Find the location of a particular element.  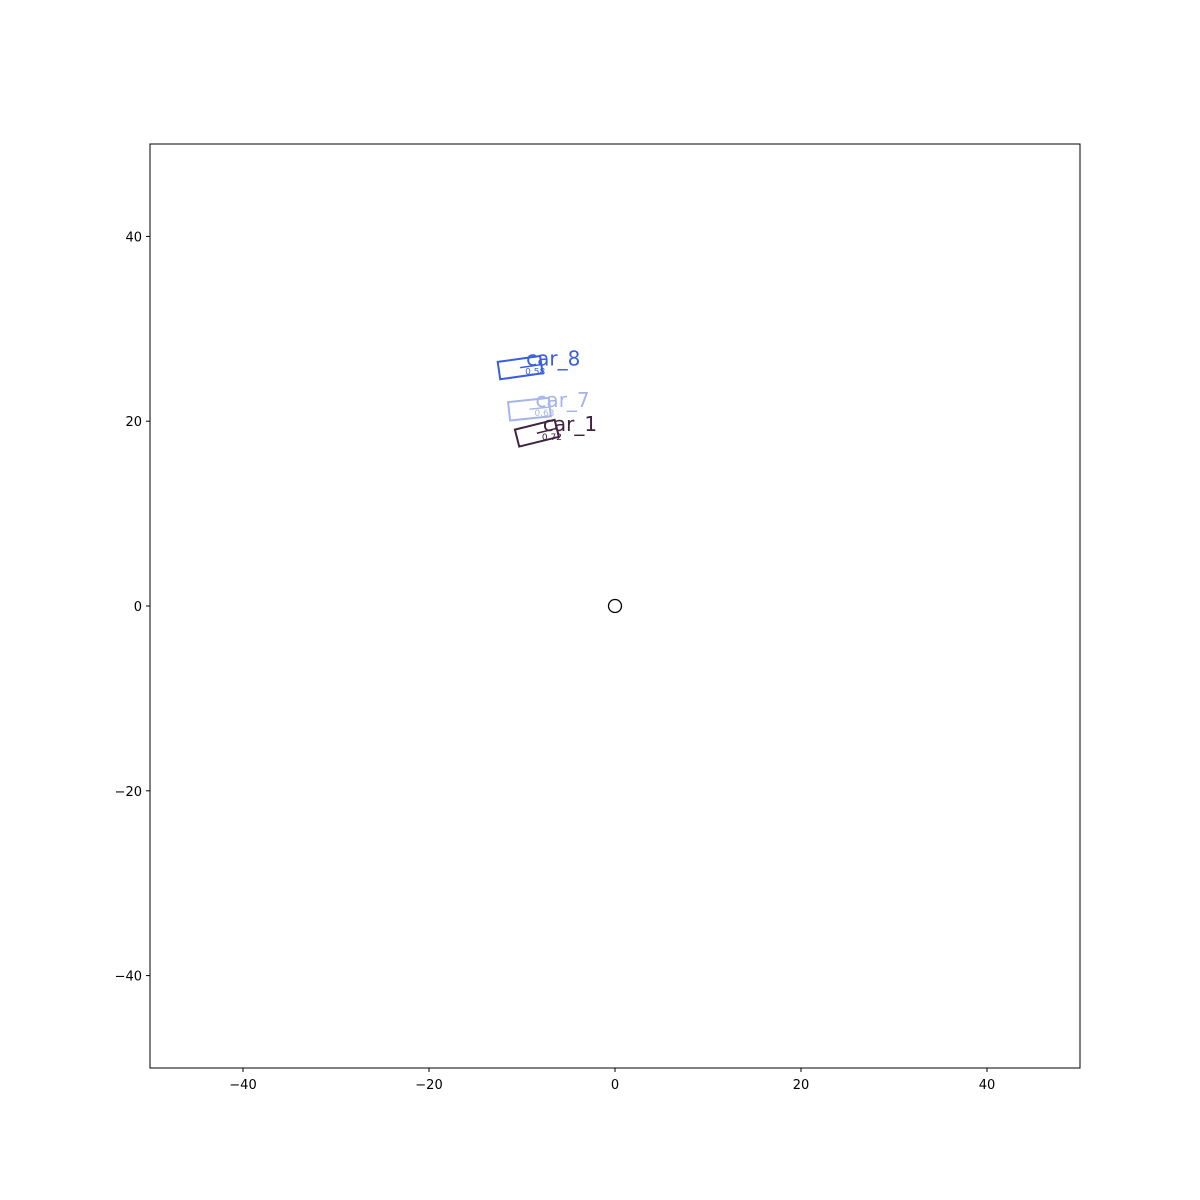

x-tick-label: 0 is located at coordinates (615, 1085).